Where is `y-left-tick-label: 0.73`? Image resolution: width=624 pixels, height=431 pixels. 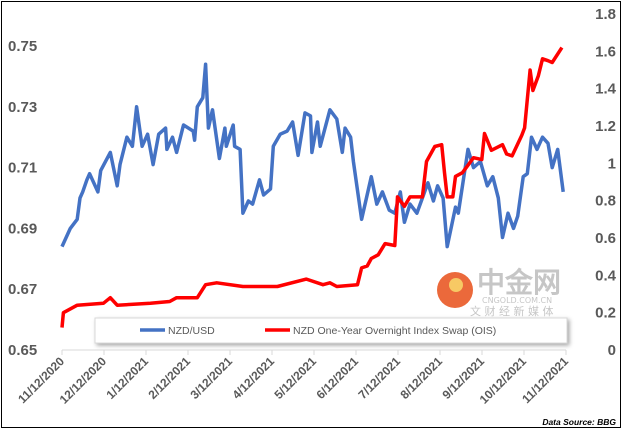
y-left-tick-label: 0.73 is located at coordinates (22, 107).